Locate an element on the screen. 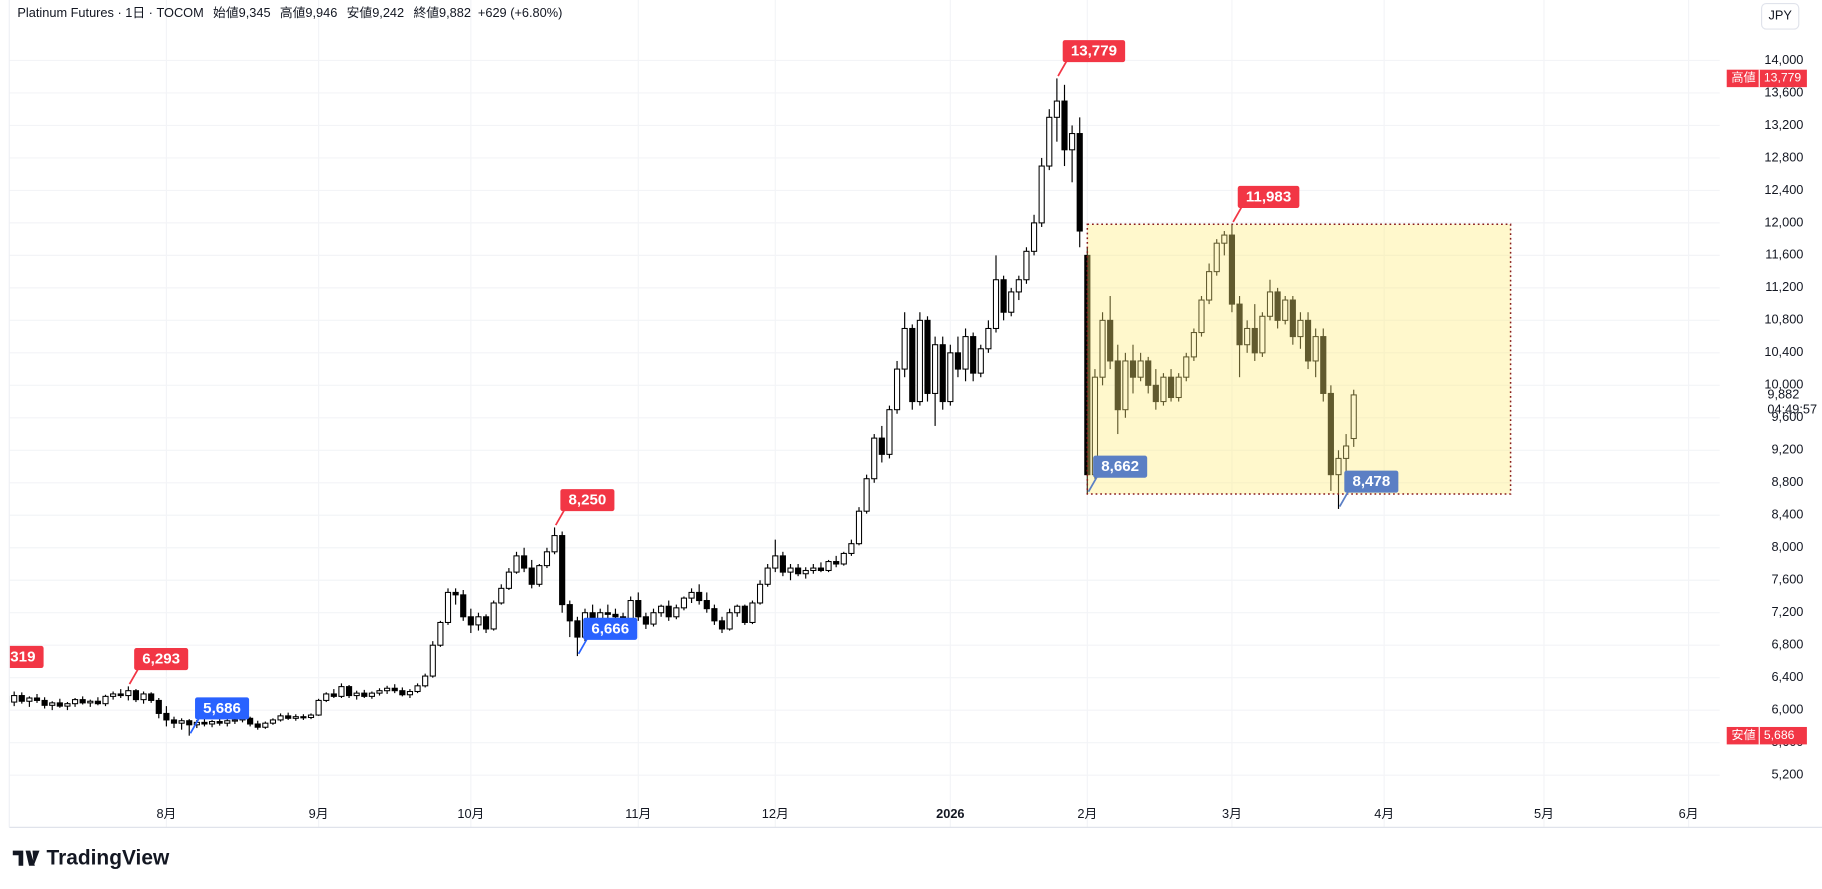  currency-button is located at coordinates (1780, 16).